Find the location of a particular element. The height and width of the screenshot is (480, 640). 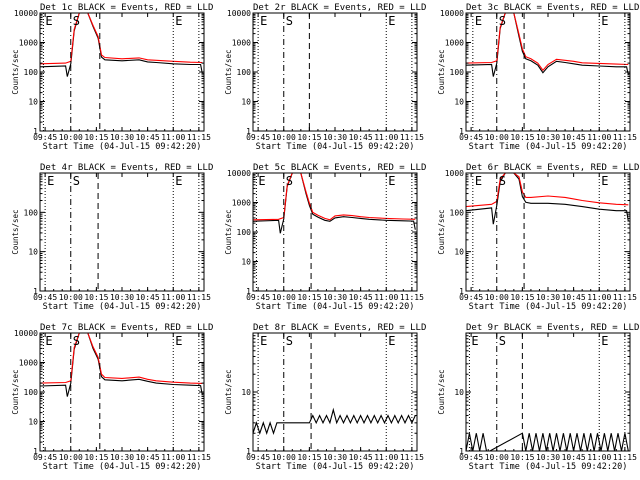

panel-title: Det 6r BLACK = Events, RED = LLD is located at coordinates (552, 168).